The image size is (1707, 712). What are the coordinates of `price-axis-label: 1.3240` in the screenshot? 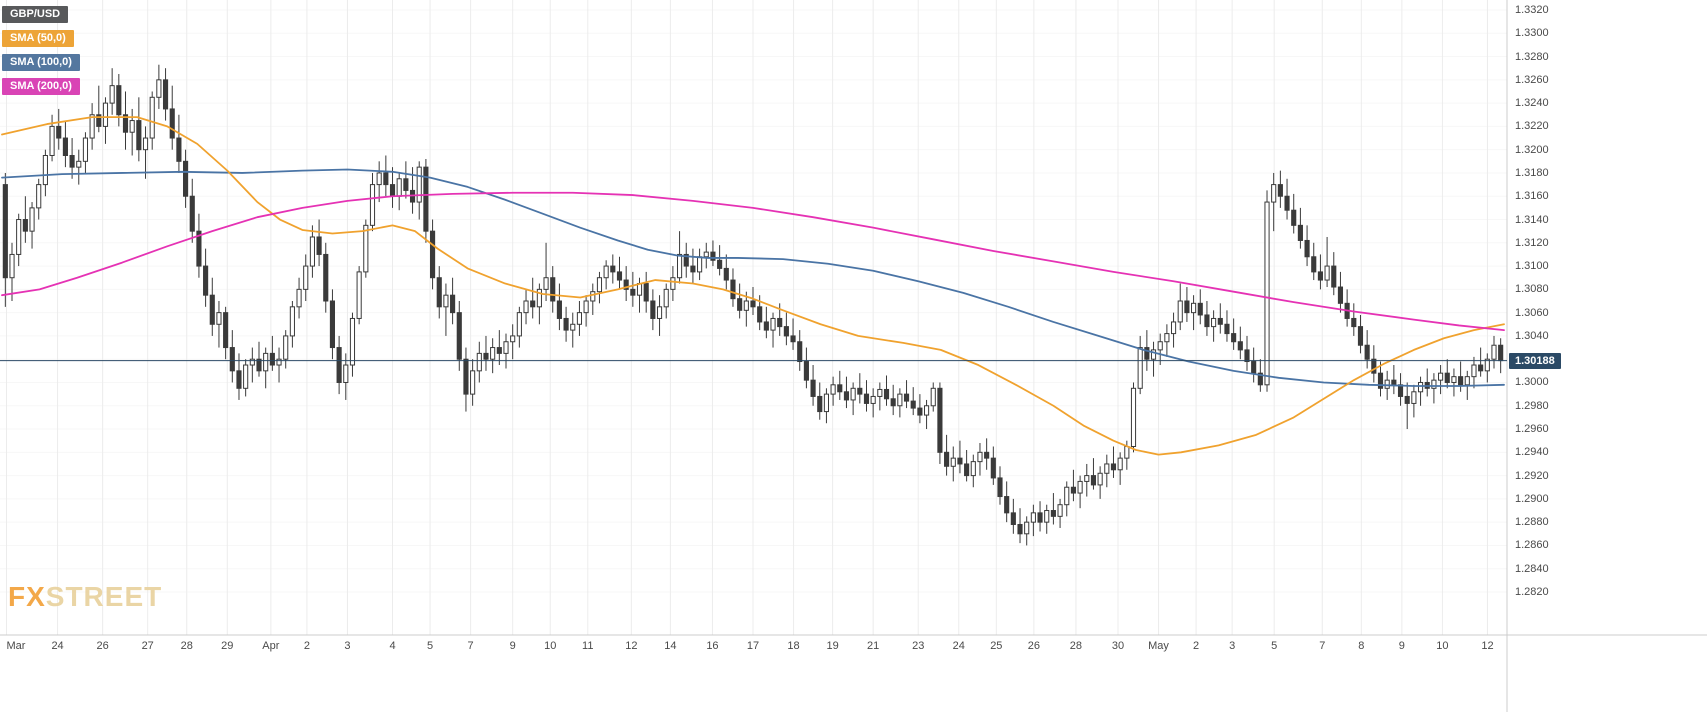 It's located at (1532, 103).